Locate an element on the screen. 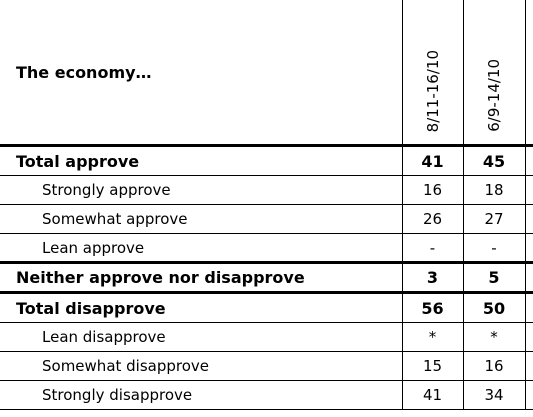 This screenshot has width=533, height=417. row: Total disapprove 56 50 is located at coordinates (266, 307).